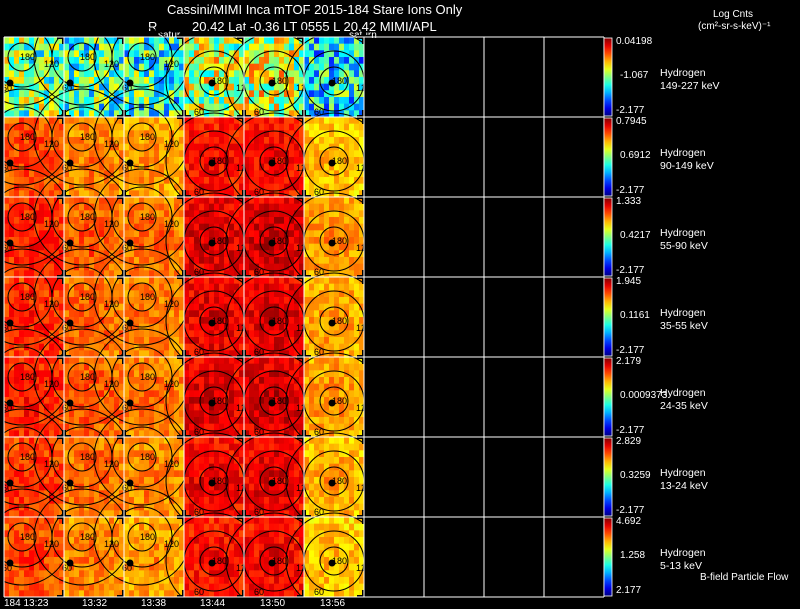 Image resolution: width=800 pixels, height=609 pixels. Describe the element at coordinates (22, 57) in the screenshot. I see `pitch-angle-contour` at that location.